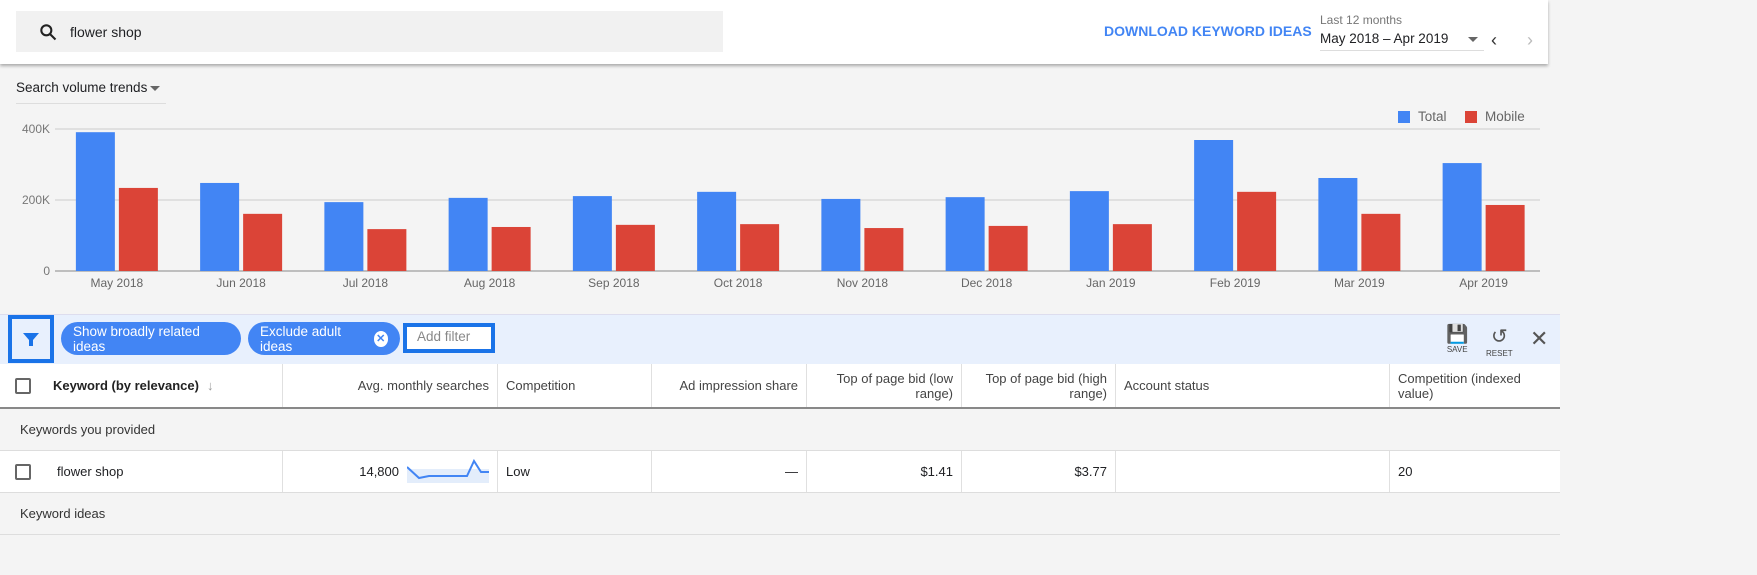 The width and height of the screenshot is (1757, 575). Describe the element at coordinates (48, 31) in the screenshot. I see `search-icon` at that location.